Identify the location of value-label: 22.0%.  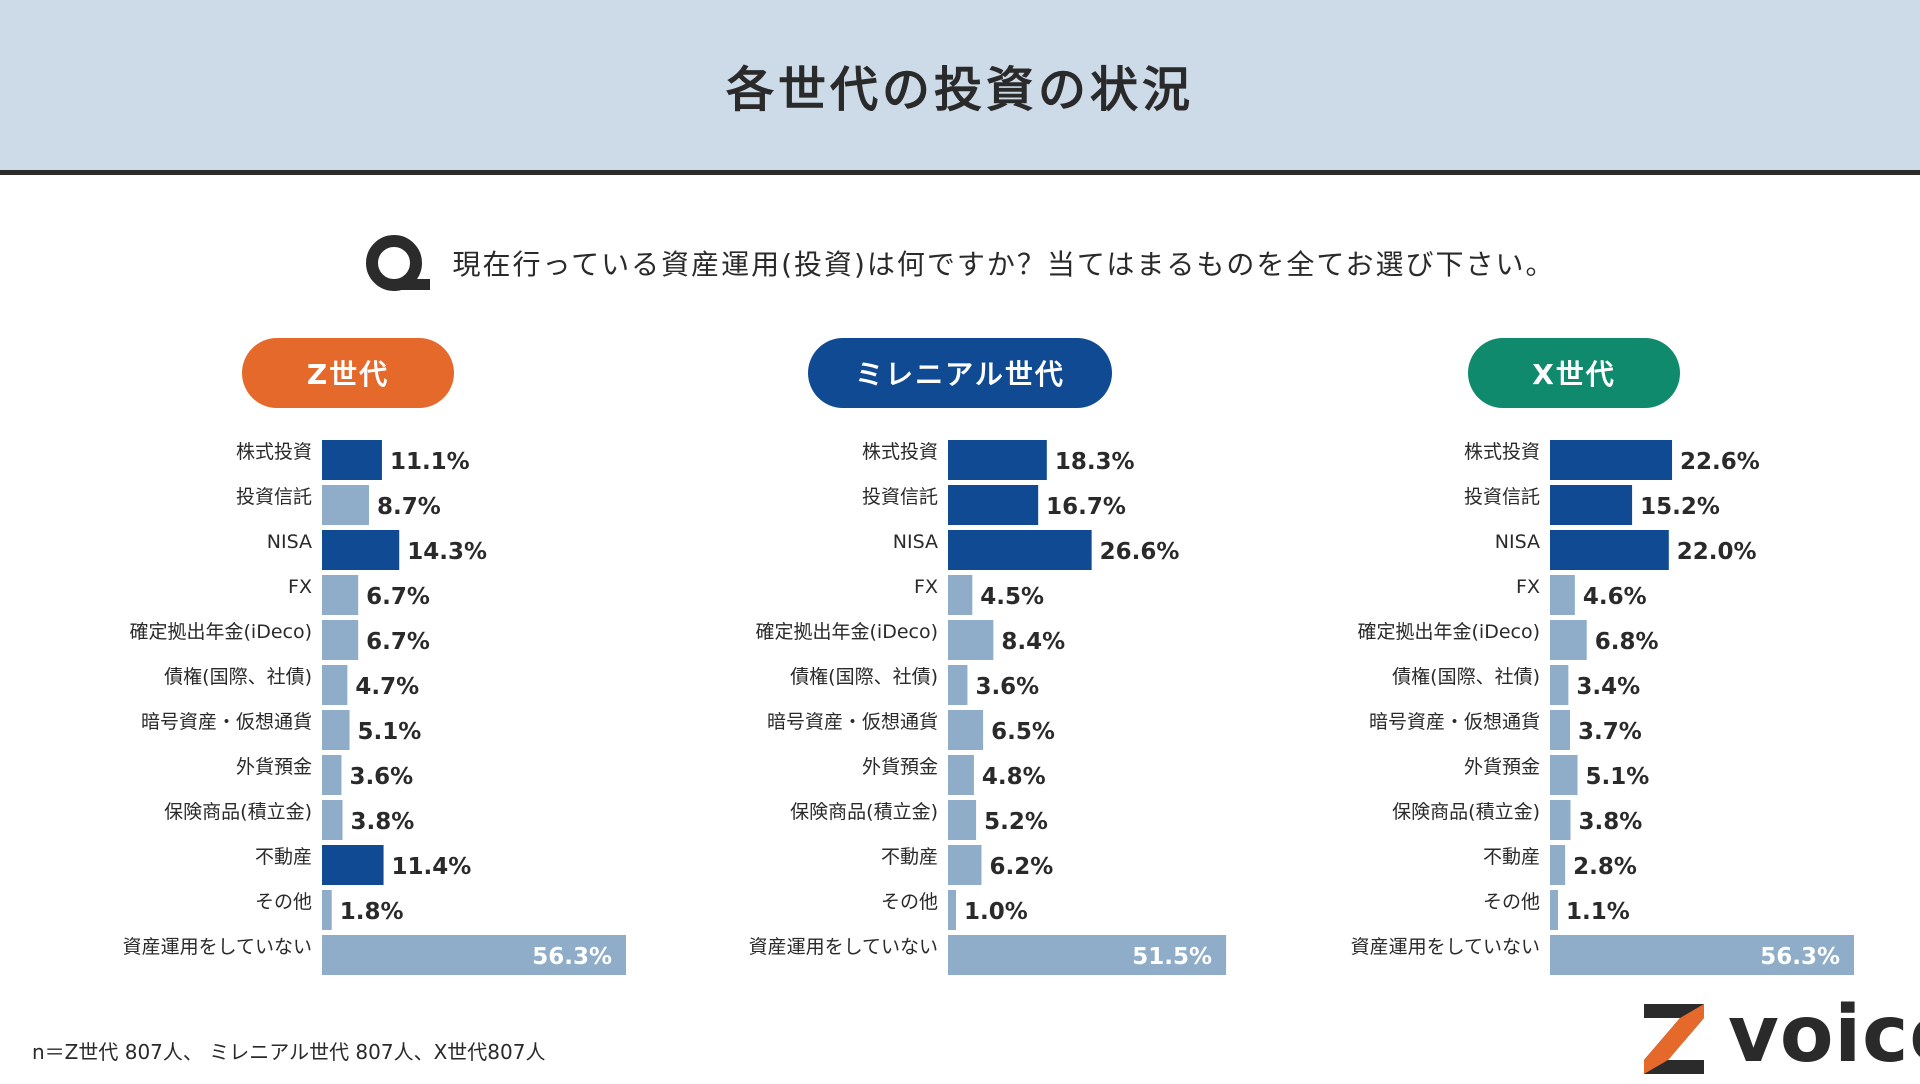
(1717, 552).